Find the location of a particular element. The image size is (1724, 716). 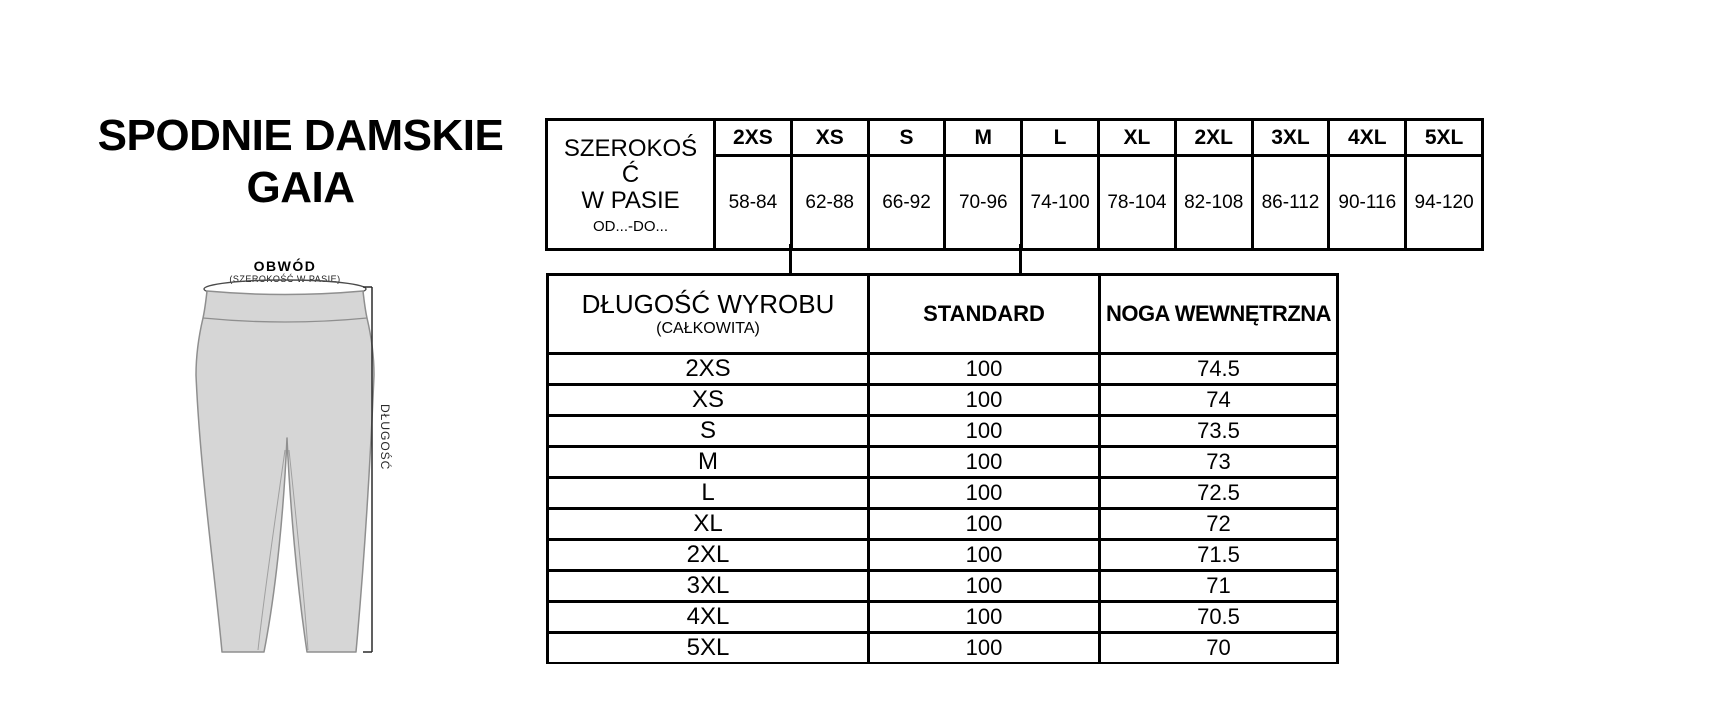

length-row-inner-leg: 70 is located at coordinates (1218, 648).